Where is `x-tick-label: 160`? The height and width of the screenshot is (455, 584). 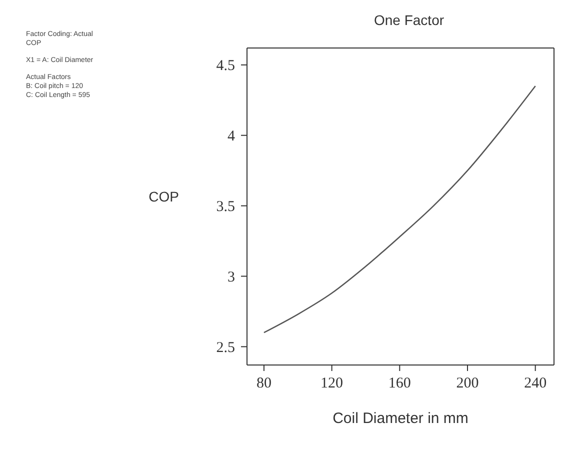 x-tick-label: 160 is located at coordinates (399, 384).